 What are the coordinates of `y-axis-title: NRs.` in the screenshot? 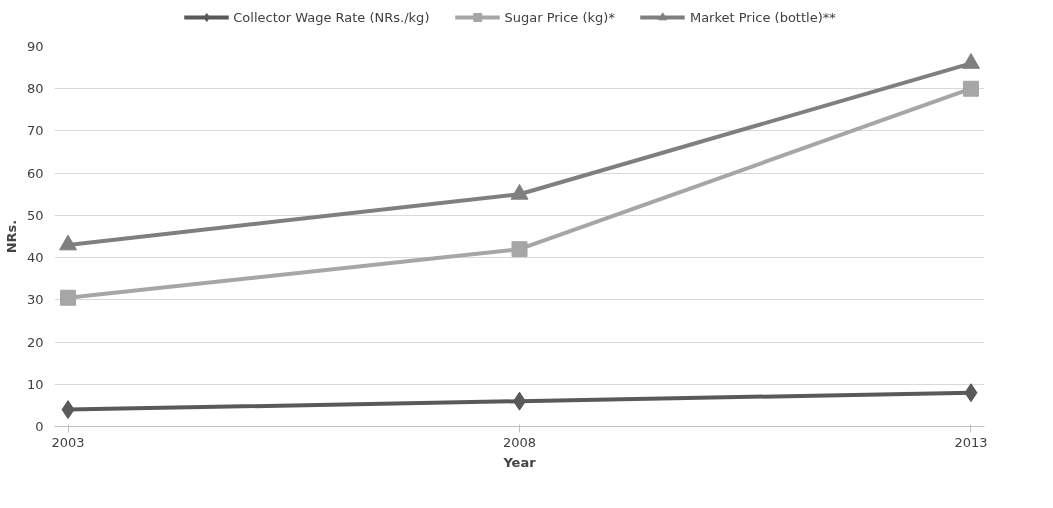 It's located at (11, 236).